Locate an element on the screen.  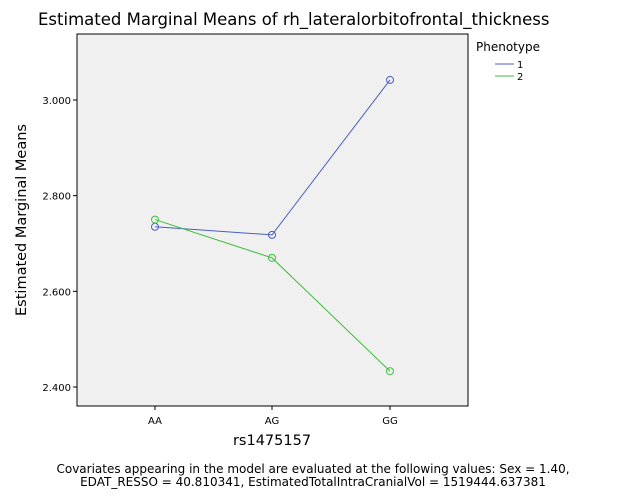
x-tick-label: GG is located at coordinates (390, 421).